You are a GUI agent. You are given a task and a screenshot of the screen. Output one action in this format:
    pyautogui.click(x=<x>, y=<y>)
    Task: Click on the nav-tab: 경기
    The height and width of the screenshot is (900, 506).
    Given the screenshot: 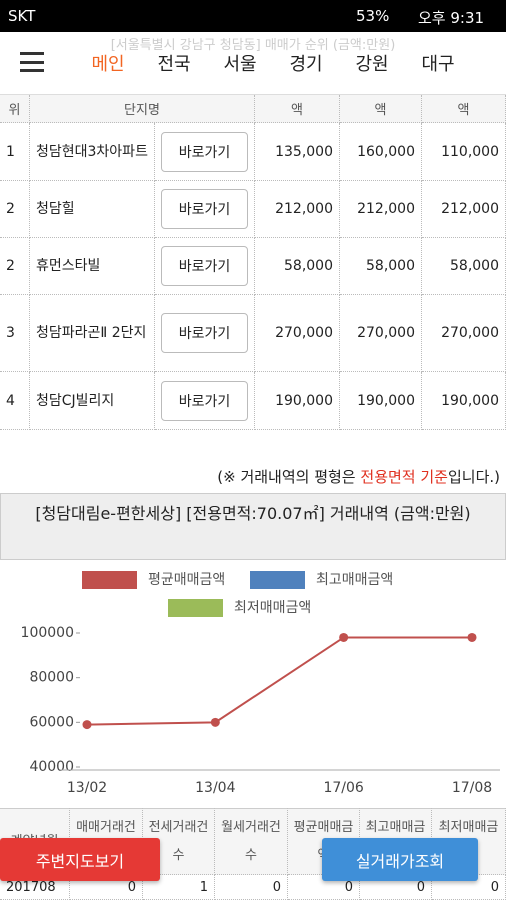 What is the action you would take?
    pyautogui.click(x=306, y=64)
    